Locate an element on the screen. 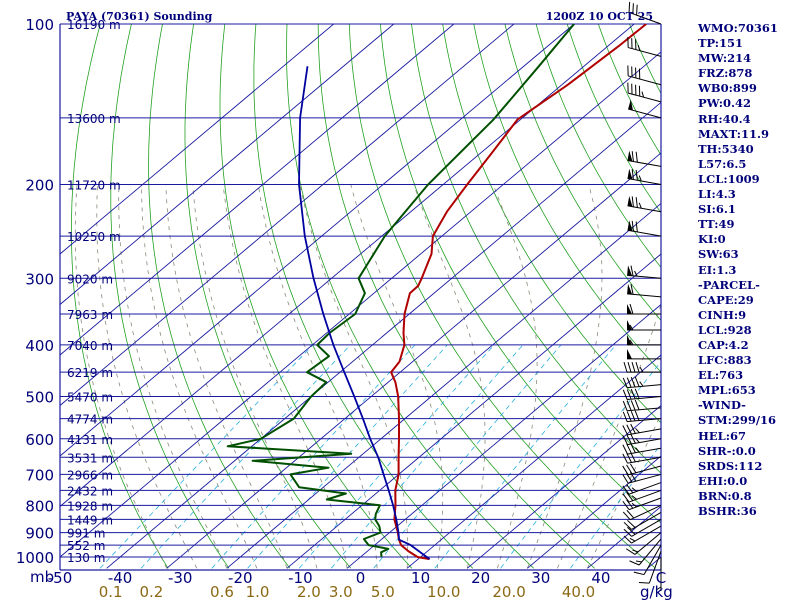 The height and width of the screenshot is (600, 800). index-item: TP:151 is located at coordinates (721, 43).